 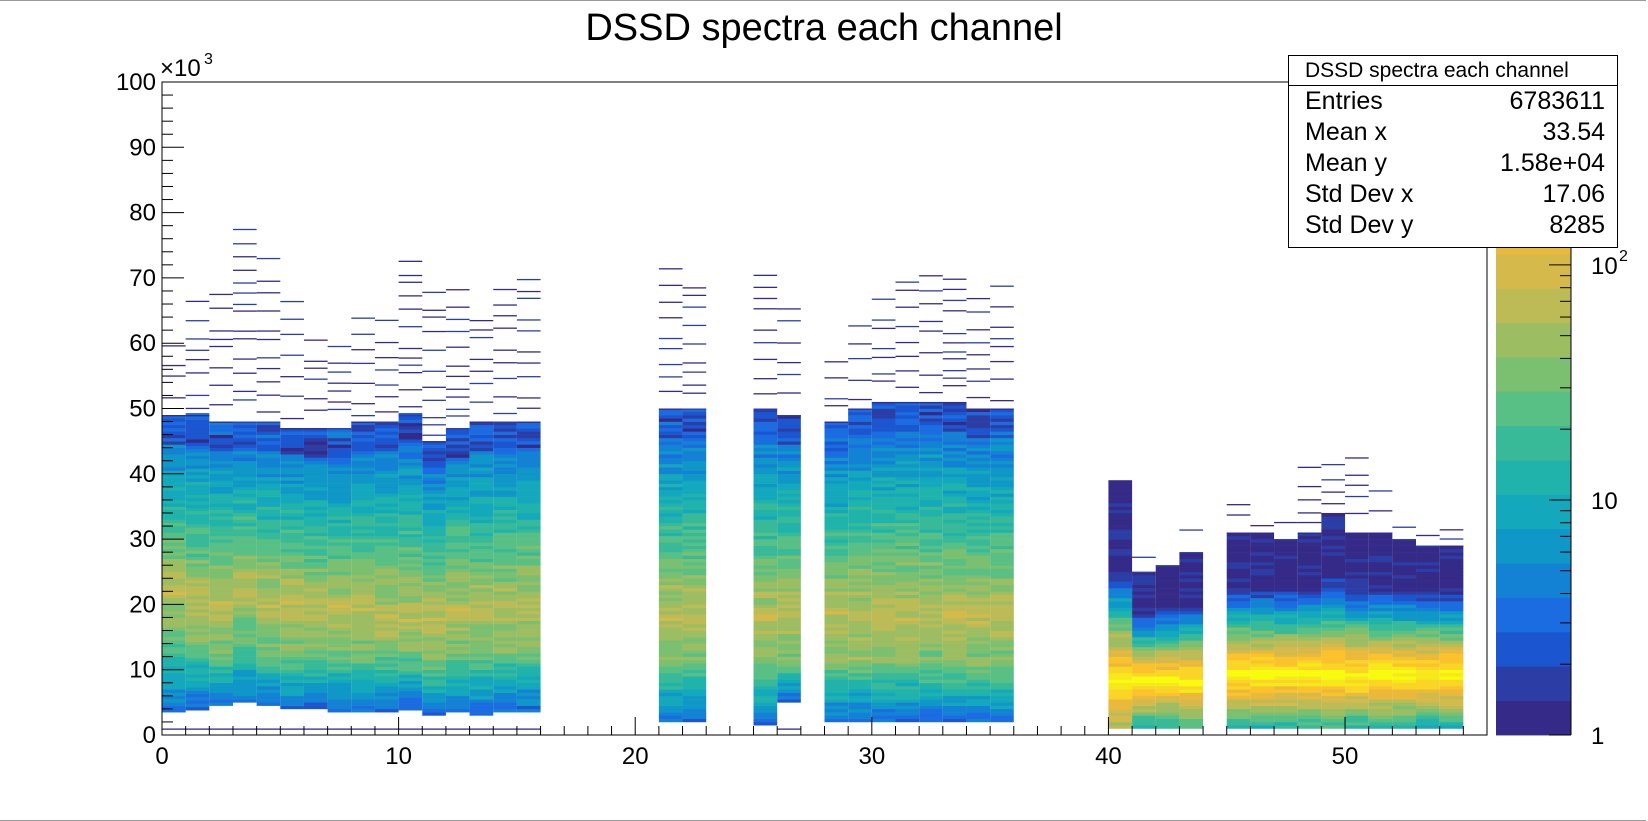 I want to click on column-x50, so click(x=1357, y=593).